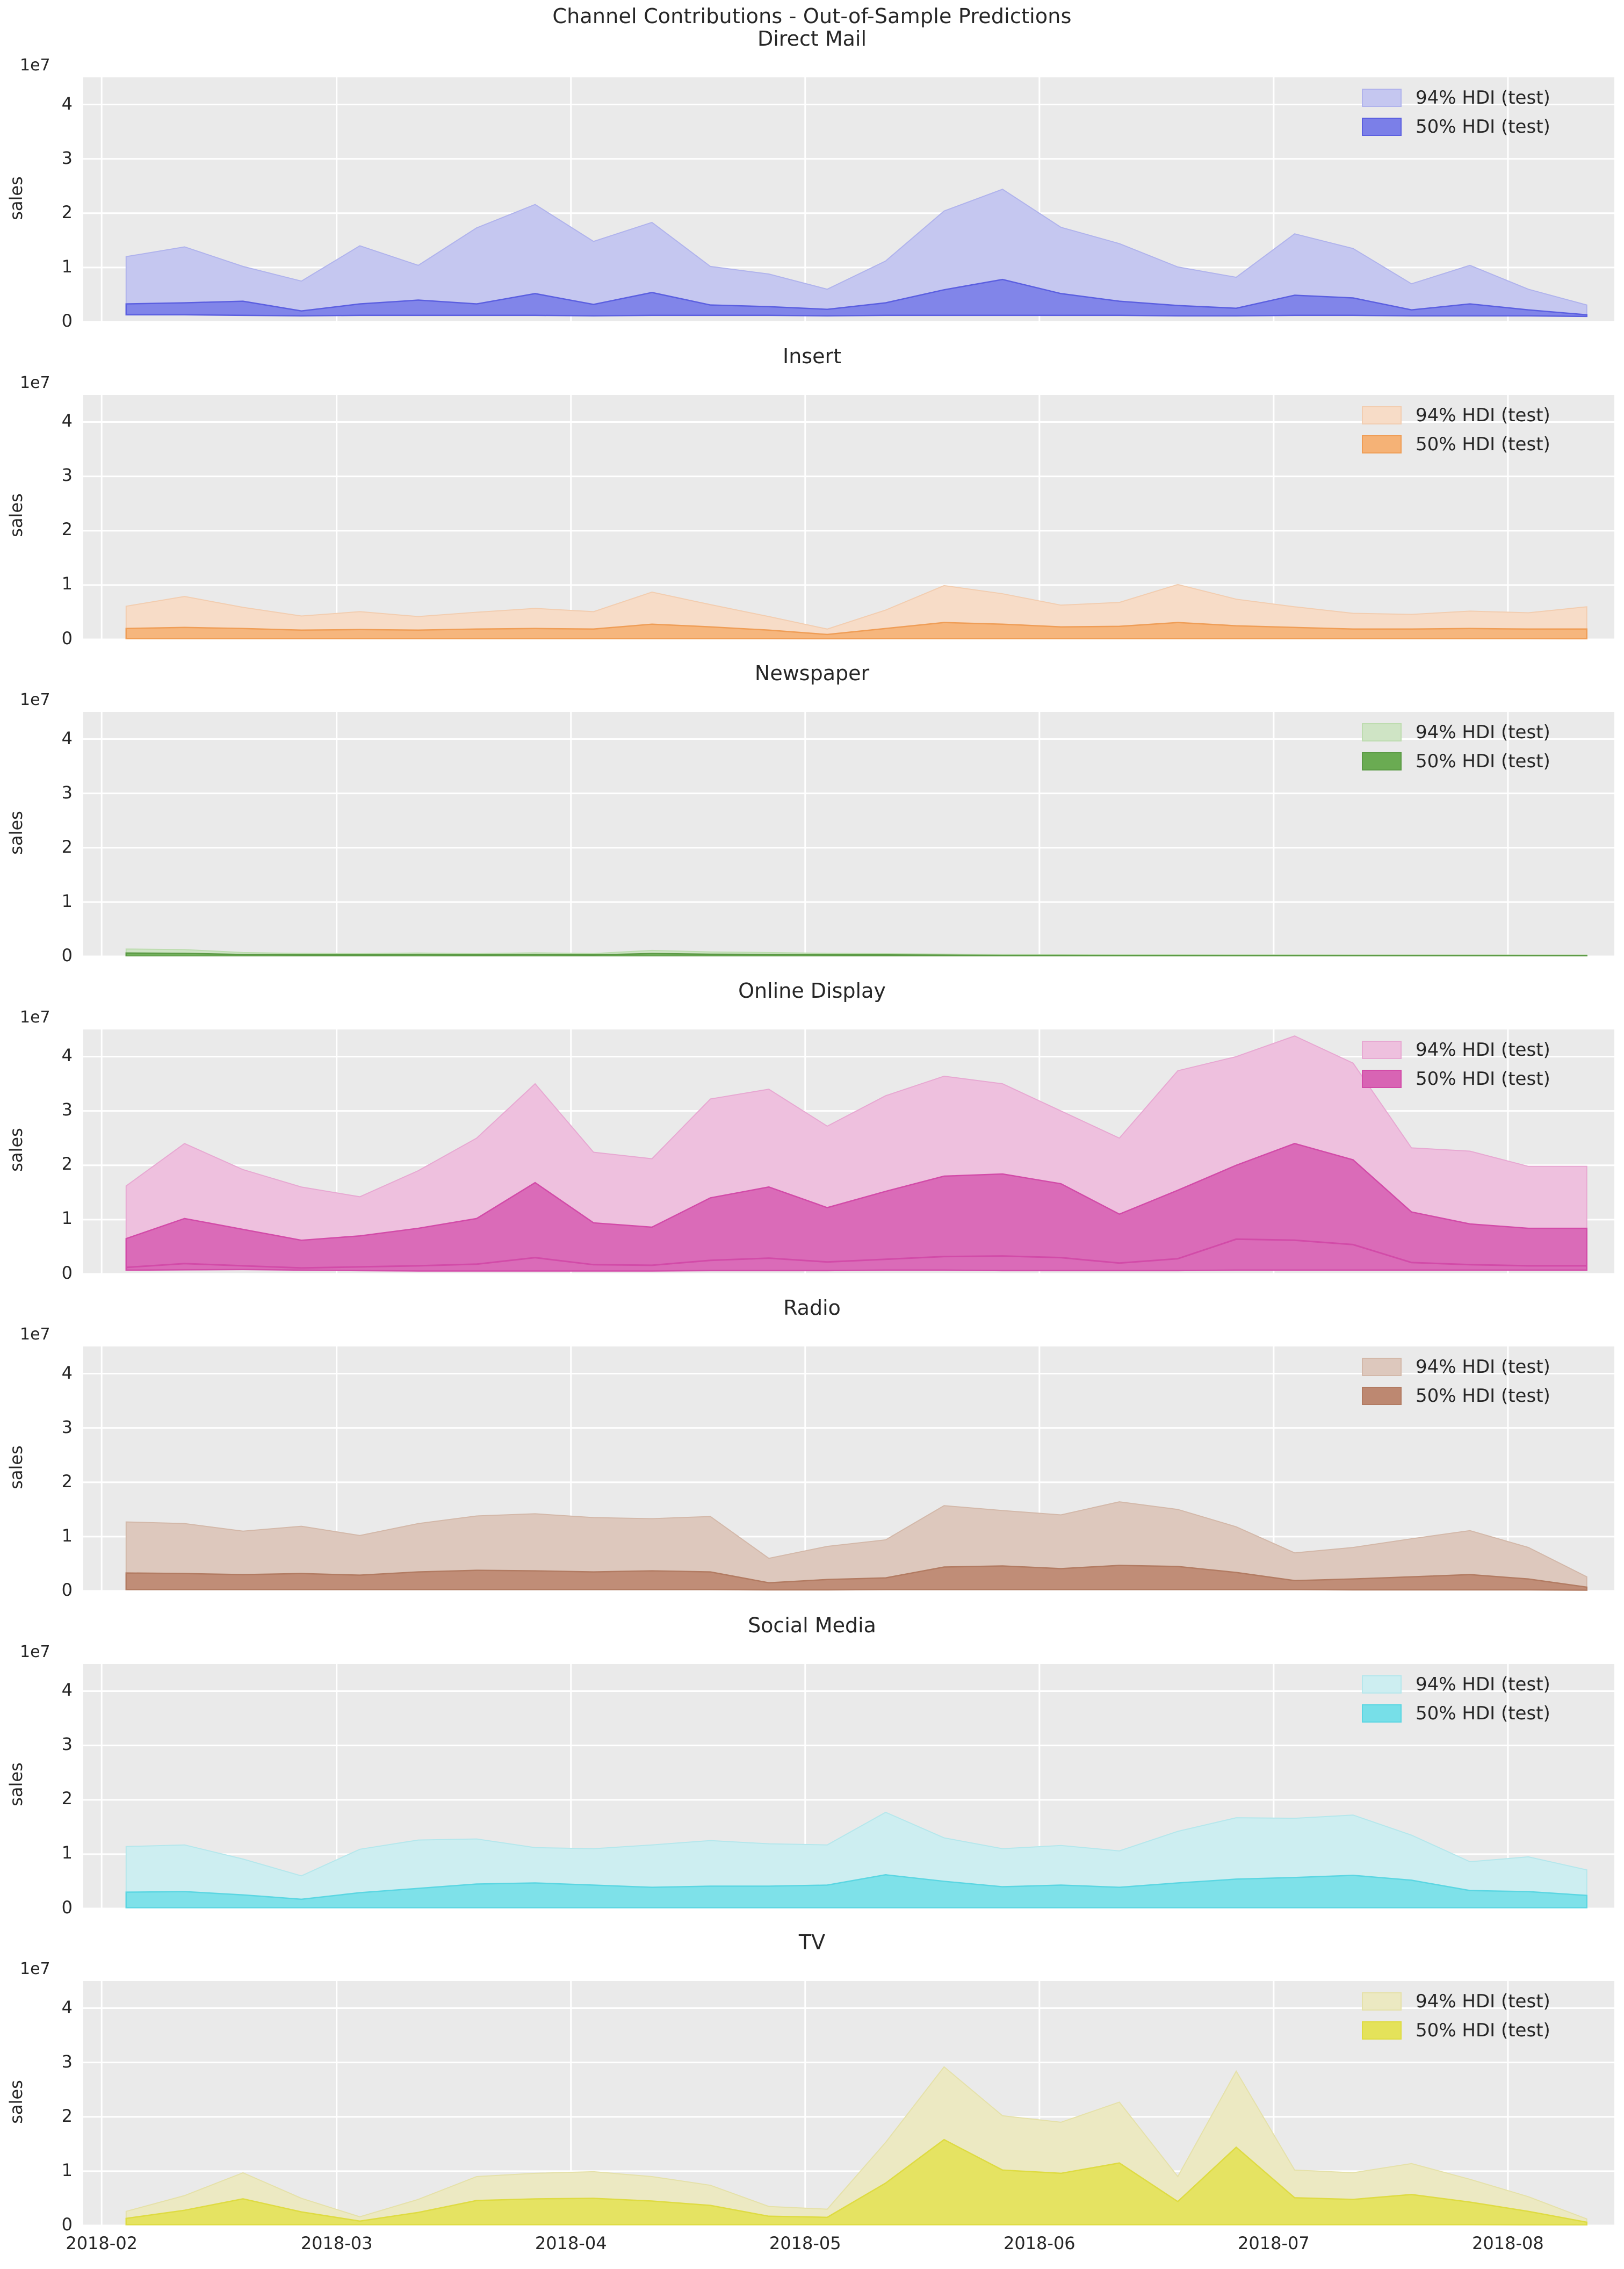  I want to click on x-tick-label: 2018-02, so click(102, 2243).